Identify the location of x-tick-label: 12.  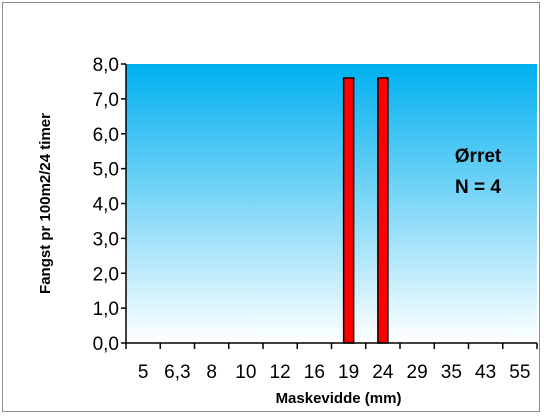
(280, 372).